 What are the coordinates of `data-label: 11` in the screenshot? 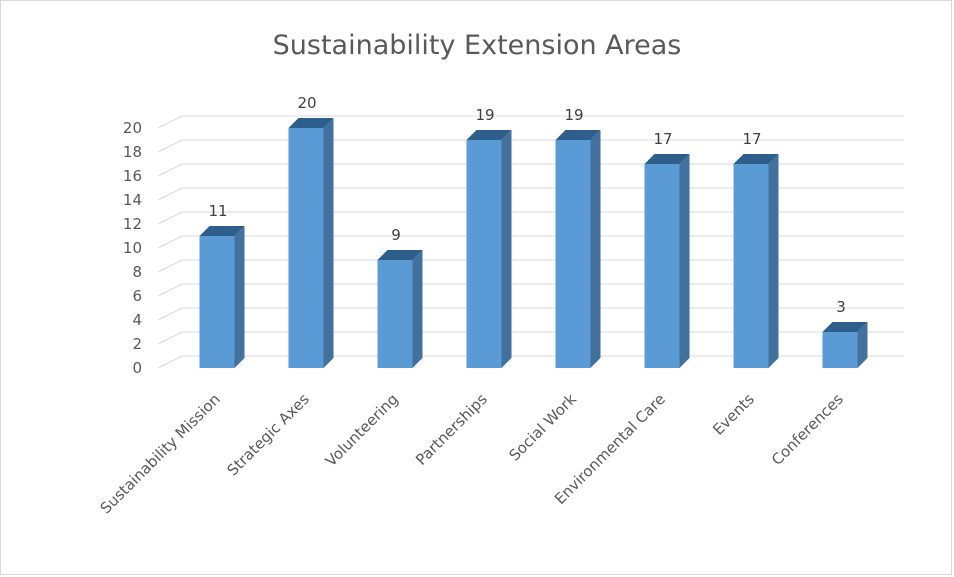 It's located at (217, 211).